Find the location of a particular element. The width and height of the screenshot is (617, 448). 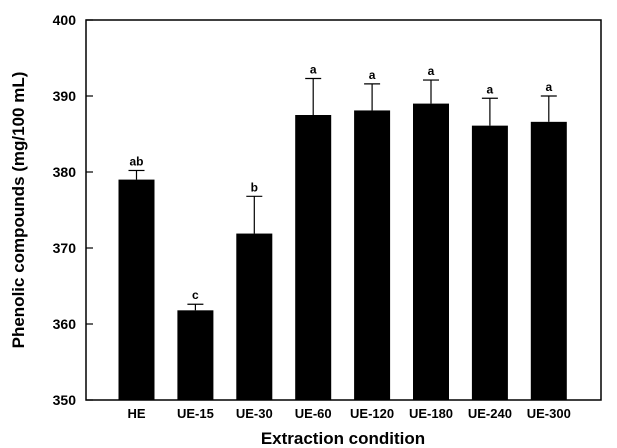

y-tick-label: 360 is located at coordinates (65, 324).